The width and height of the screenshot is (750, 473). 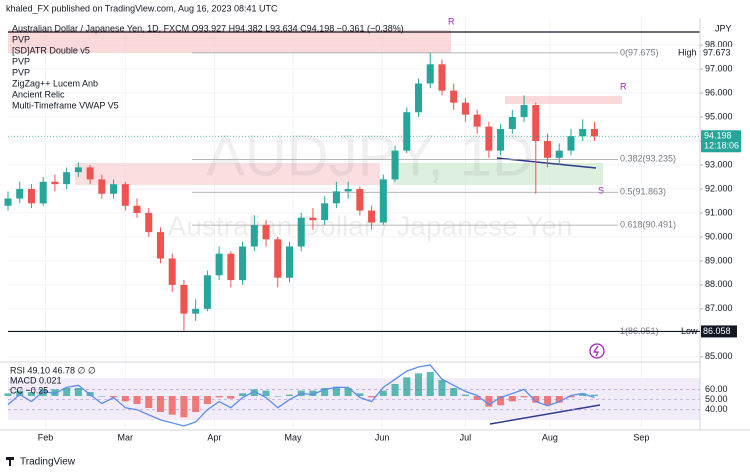 I want to click on low-label: Low, so click(x=689, y=331).